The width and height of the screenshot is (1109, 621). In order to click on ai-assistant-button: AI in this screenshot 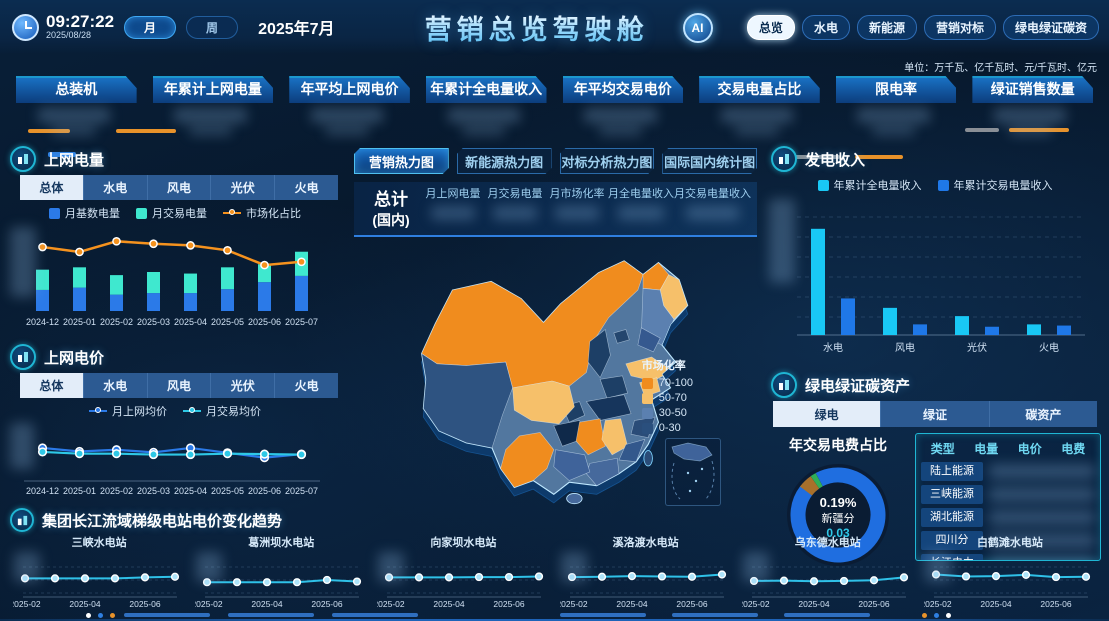, I will do `click(697, 28)`.